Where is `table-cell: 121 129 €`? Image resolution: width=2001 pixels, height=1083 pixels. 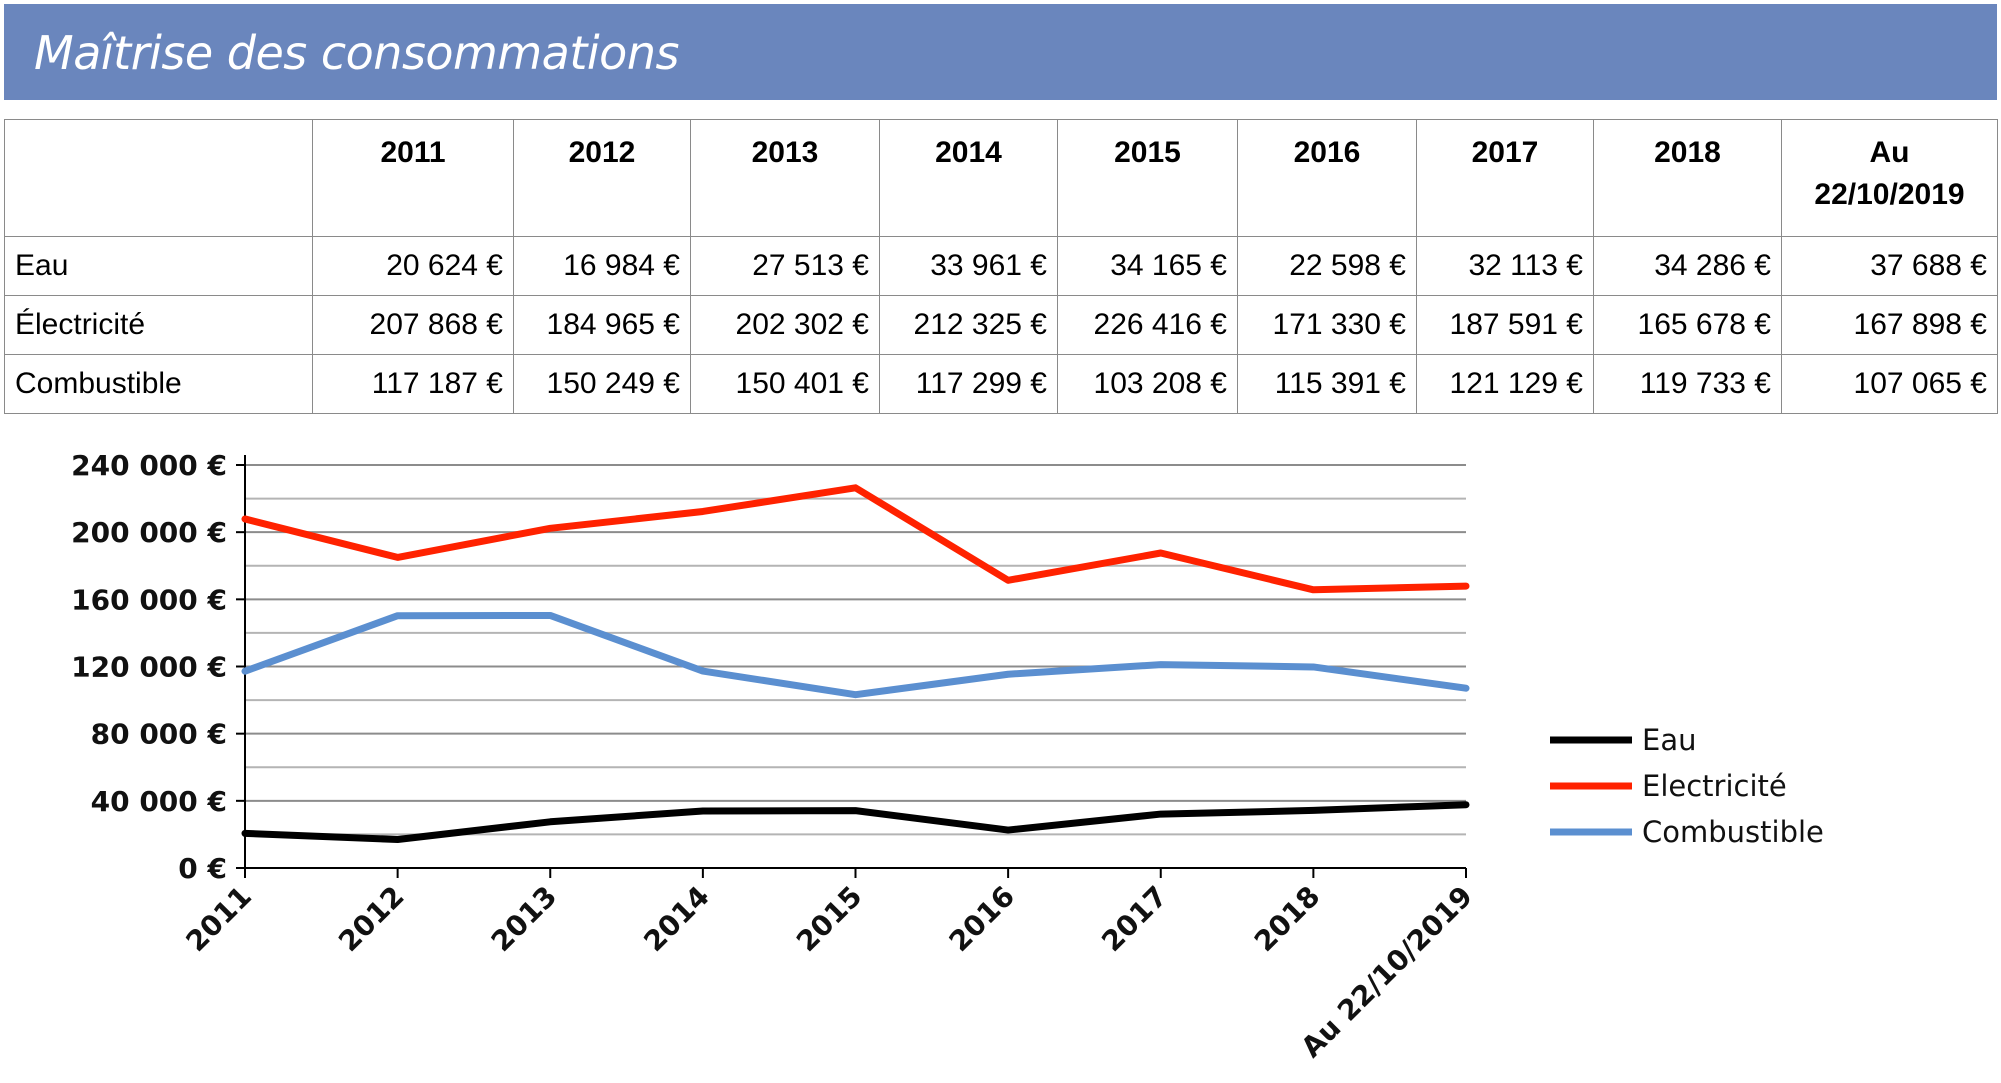 table-cell: 121 129 € is located at coordinates (1505, 384).